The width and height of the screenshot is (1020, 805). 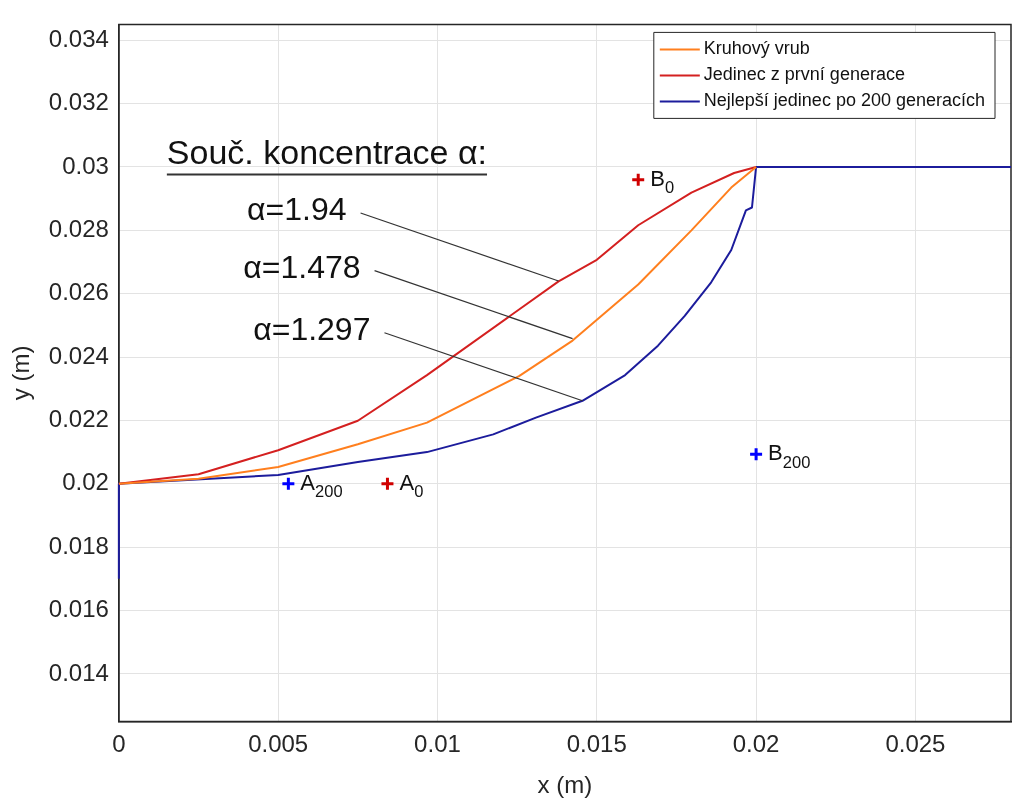 I want to click on x-tick-label: 0.01, so click(x=437, y=744).